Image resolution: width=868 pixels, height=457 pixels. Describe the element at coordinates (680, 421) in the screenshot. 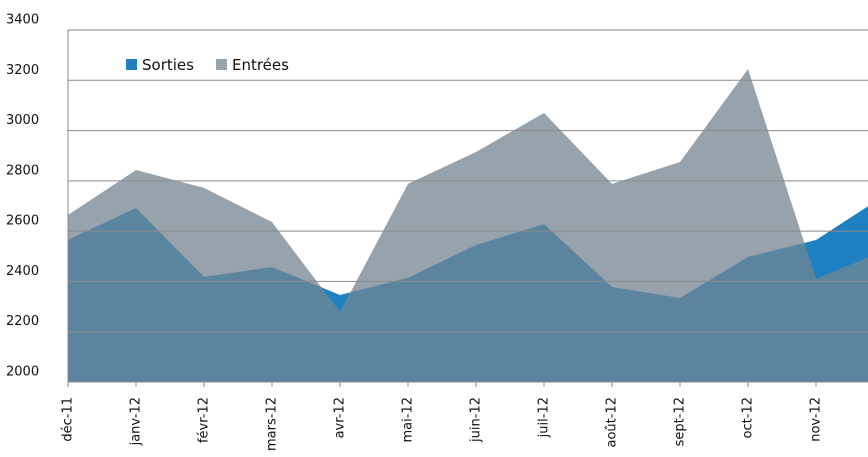

I see `x-tick-label: sept-12` at that location.